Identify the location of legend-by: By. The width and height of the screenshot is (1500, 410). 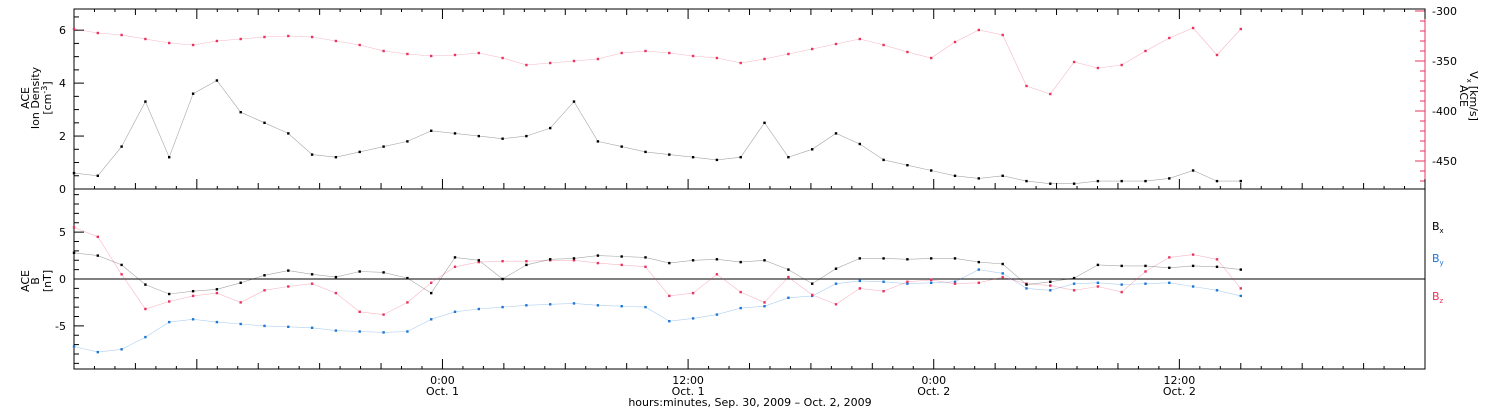
(1438, 259).